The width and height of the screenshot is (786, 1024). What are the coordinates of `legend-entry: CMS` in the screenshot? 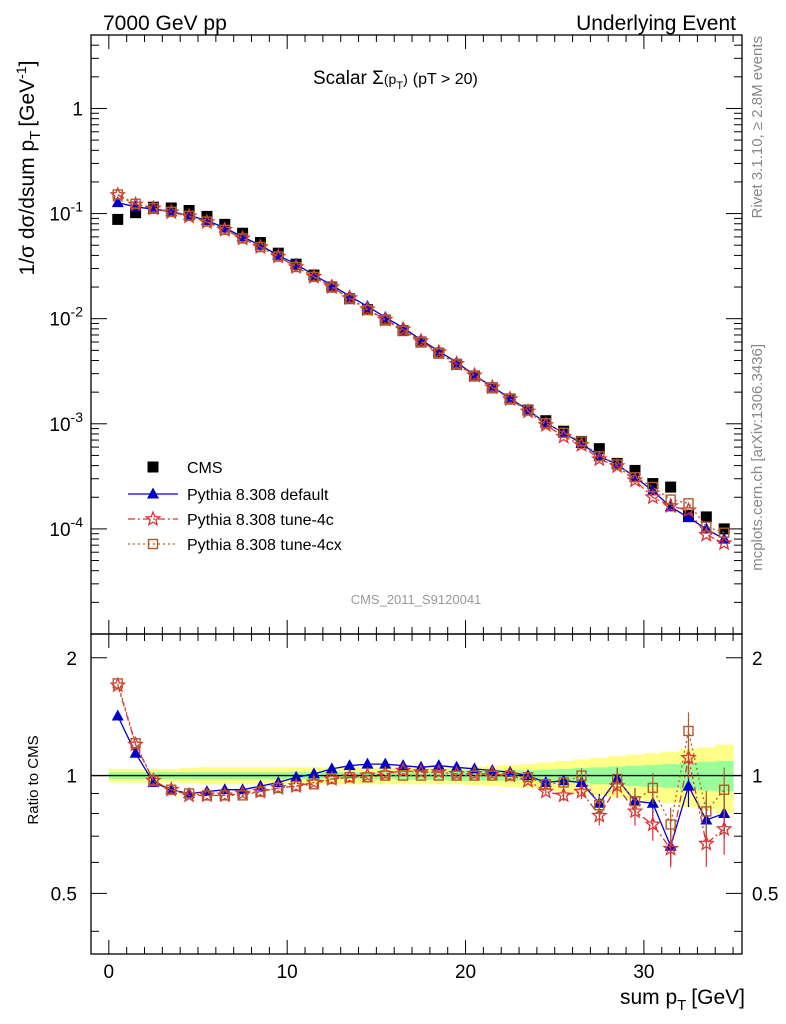 It's located at (185, 468).